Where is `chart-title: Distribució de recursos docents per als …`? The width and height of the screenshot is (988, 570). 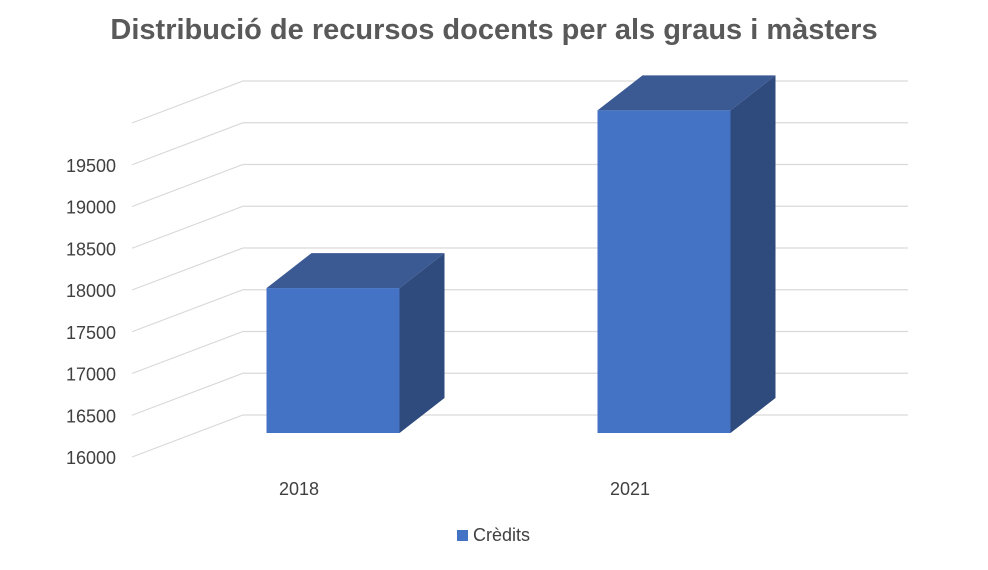
chart-title: Distribució de recursos docents per als … is located at coordinates (494, 30).